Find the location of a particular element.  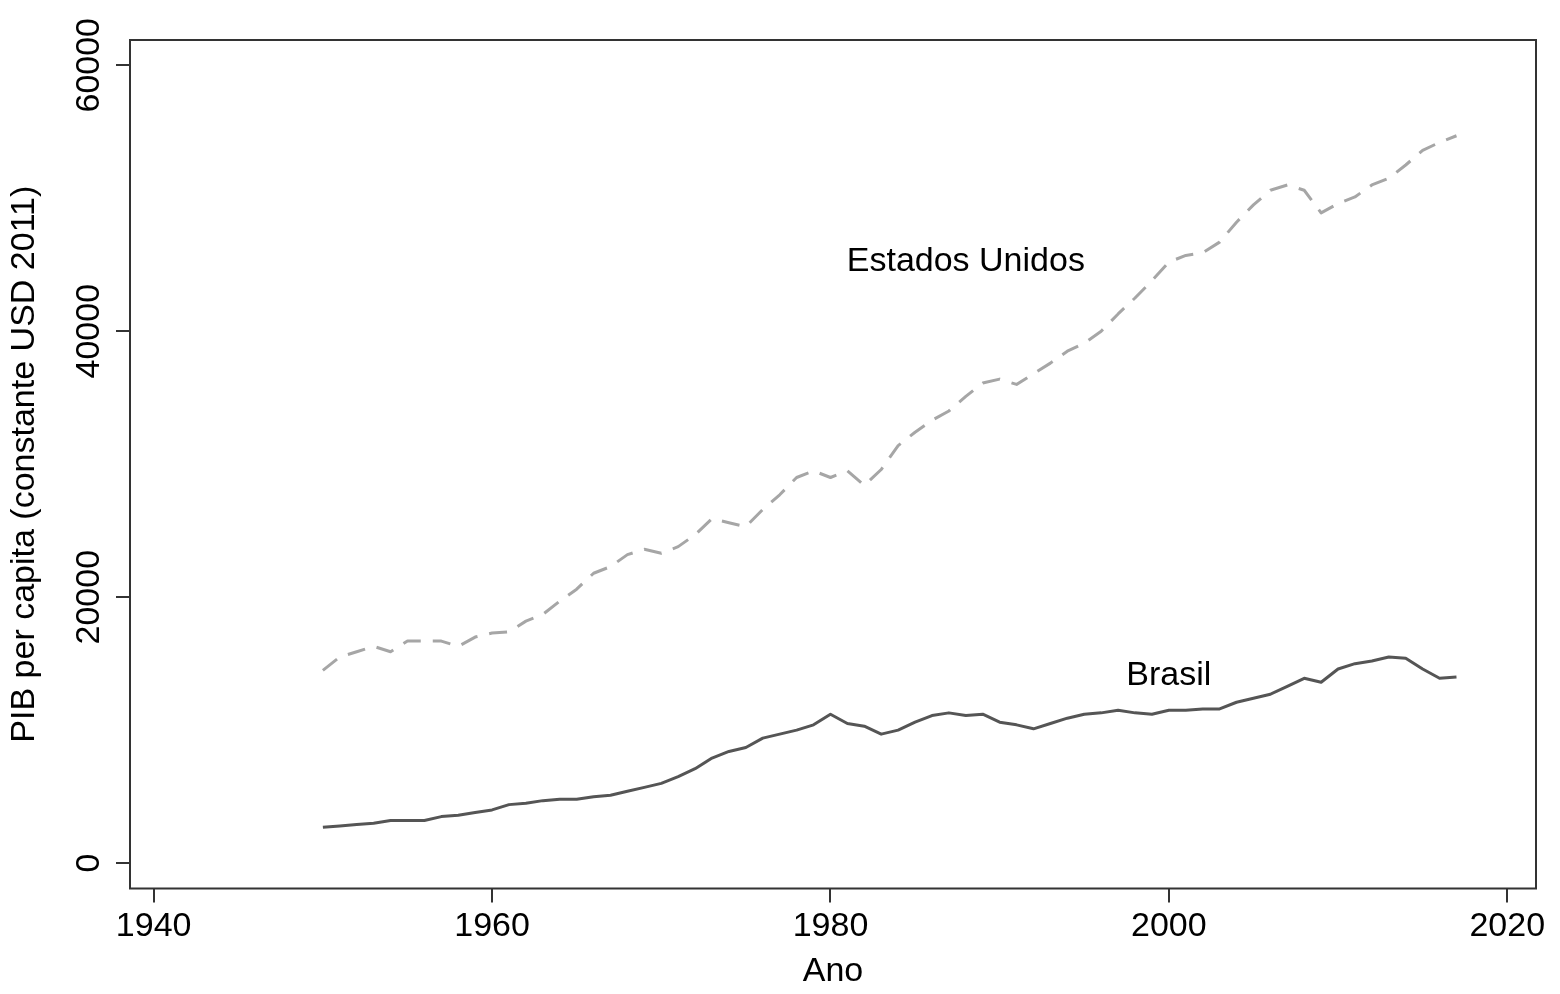

y-axis-title: PIB per capita (constante USD 2011) is located at coordinates (21, 464).